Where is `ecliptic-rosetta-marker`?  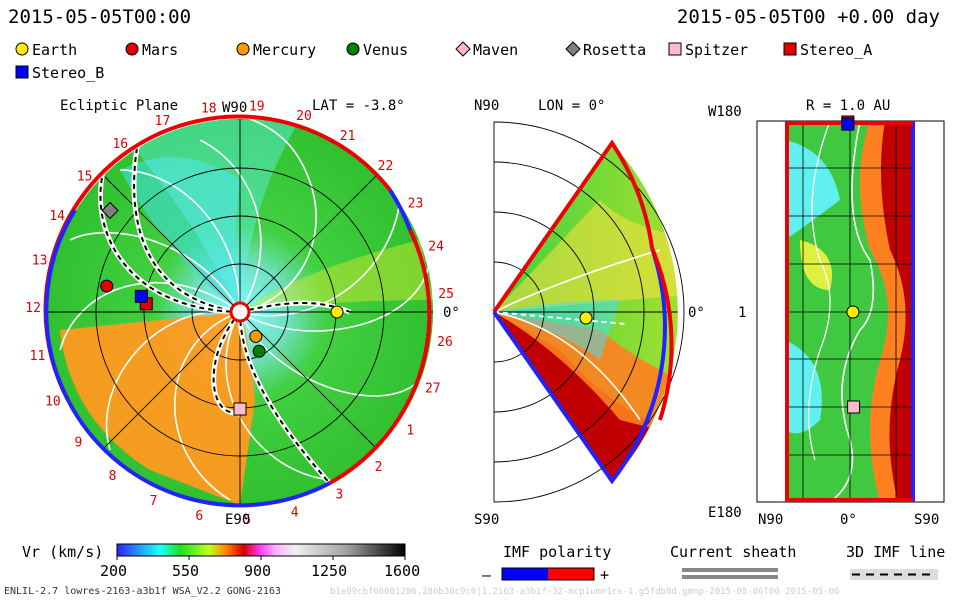
ecliptic-rosetta-marker is located at coordinates (110, 210).